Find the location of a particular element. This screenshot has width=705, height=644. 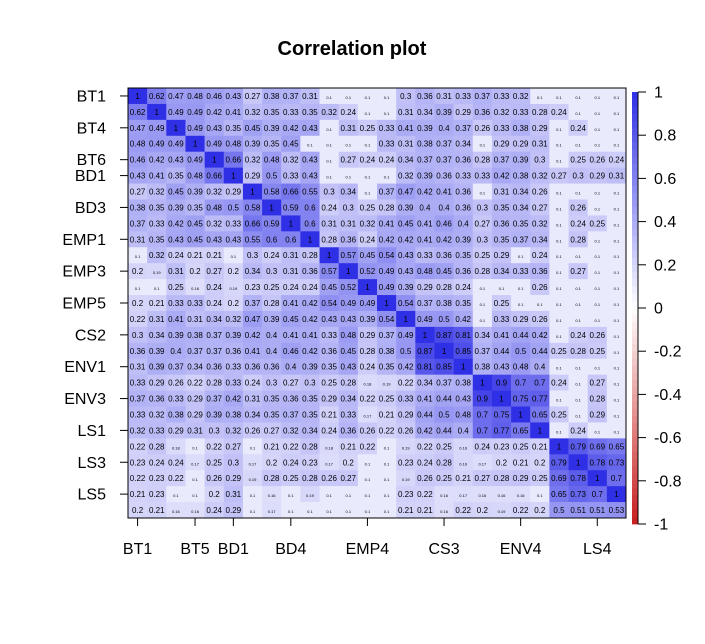

cell-value-label: 0.4 is located at coordinates (272, 335).